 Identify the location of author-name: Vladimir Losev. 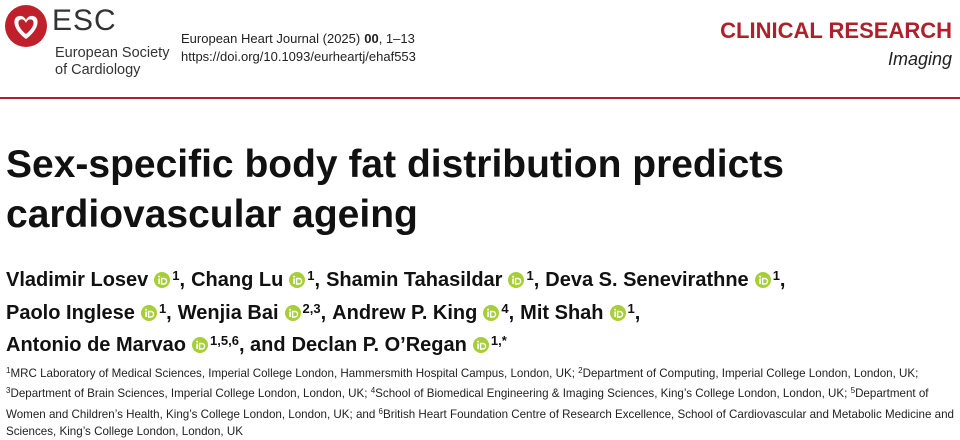
(77, 280).